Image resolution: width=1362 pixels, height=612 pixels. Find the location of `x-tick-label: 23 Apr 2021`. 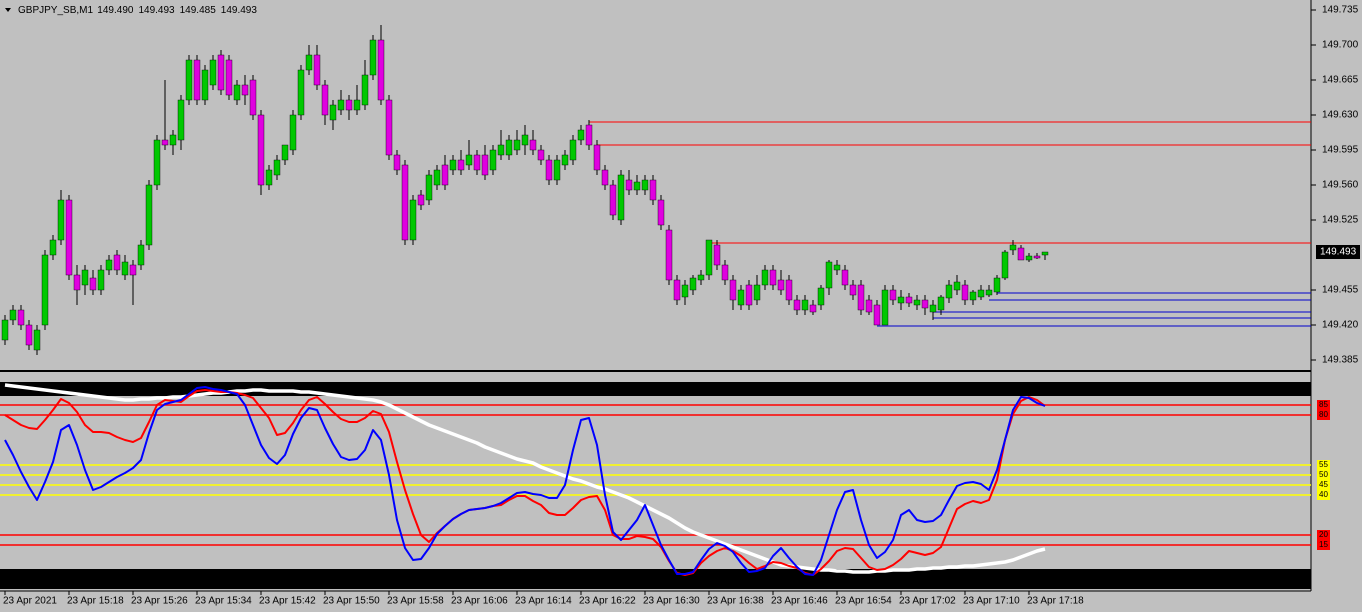

x-tick-label: 23 Apr 2021 is located at coordinates (30, 601).